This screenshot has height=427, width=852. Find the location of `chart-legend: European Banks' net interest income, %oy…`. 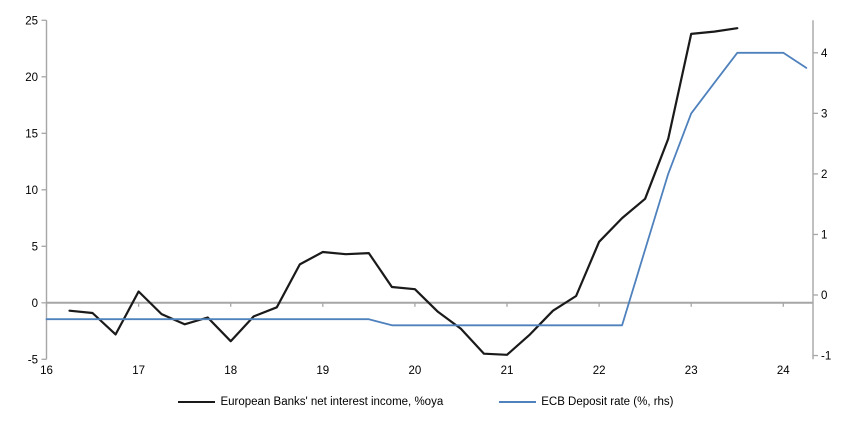

chart-legend: European Banks' net interest income, %oy… is located at coordinates (426, 402).